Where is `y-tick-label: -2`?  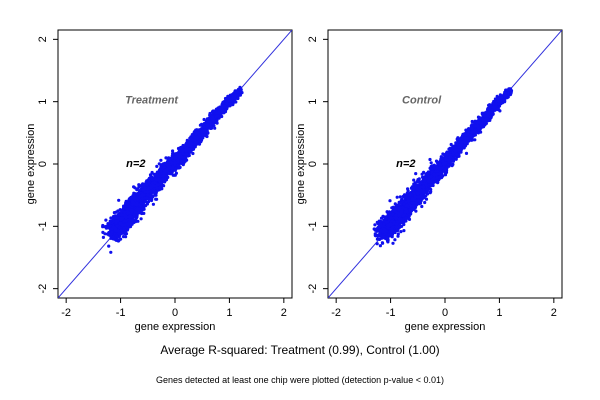 y-tick-label: -2 is located at coordinates (43, 289).